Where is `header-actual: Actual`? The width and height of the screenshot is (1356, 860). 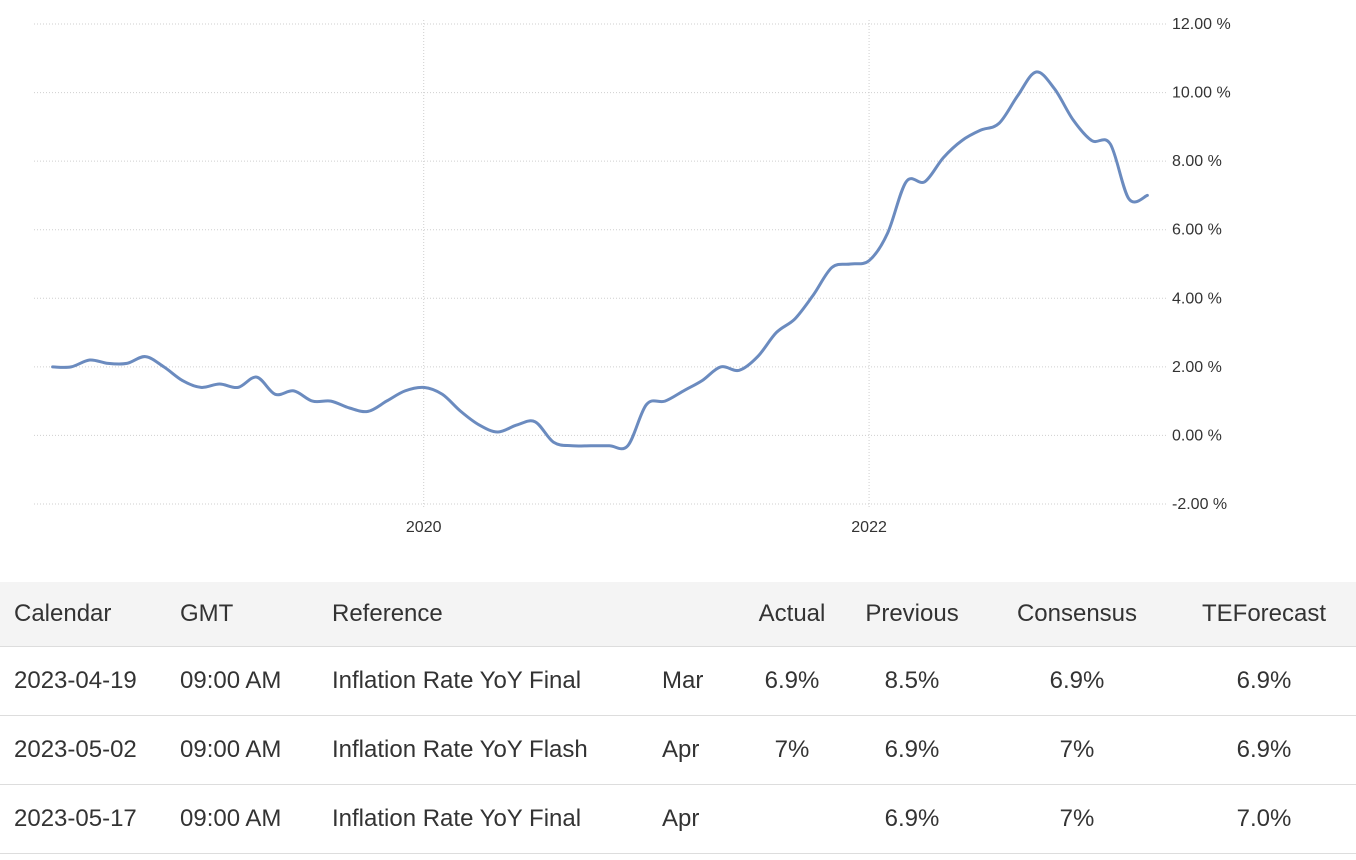 header-actual: Actual is located at coordinates (792, 614).